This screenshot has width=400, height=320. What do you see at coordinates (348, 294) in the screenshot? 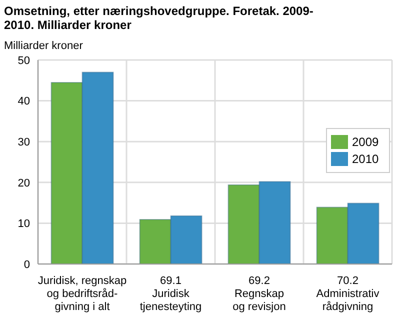
I see `x-tick-label: 70.2 Administrativ rådgivning` at bounding box center [348, 294].